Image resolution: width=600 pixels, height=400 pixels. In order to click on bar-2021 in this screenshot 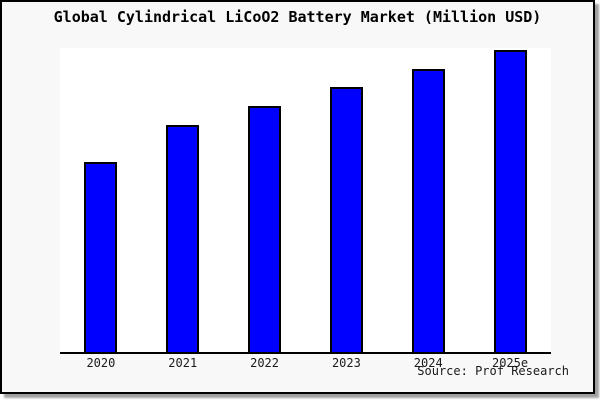, I will do `click(183, 238)`.